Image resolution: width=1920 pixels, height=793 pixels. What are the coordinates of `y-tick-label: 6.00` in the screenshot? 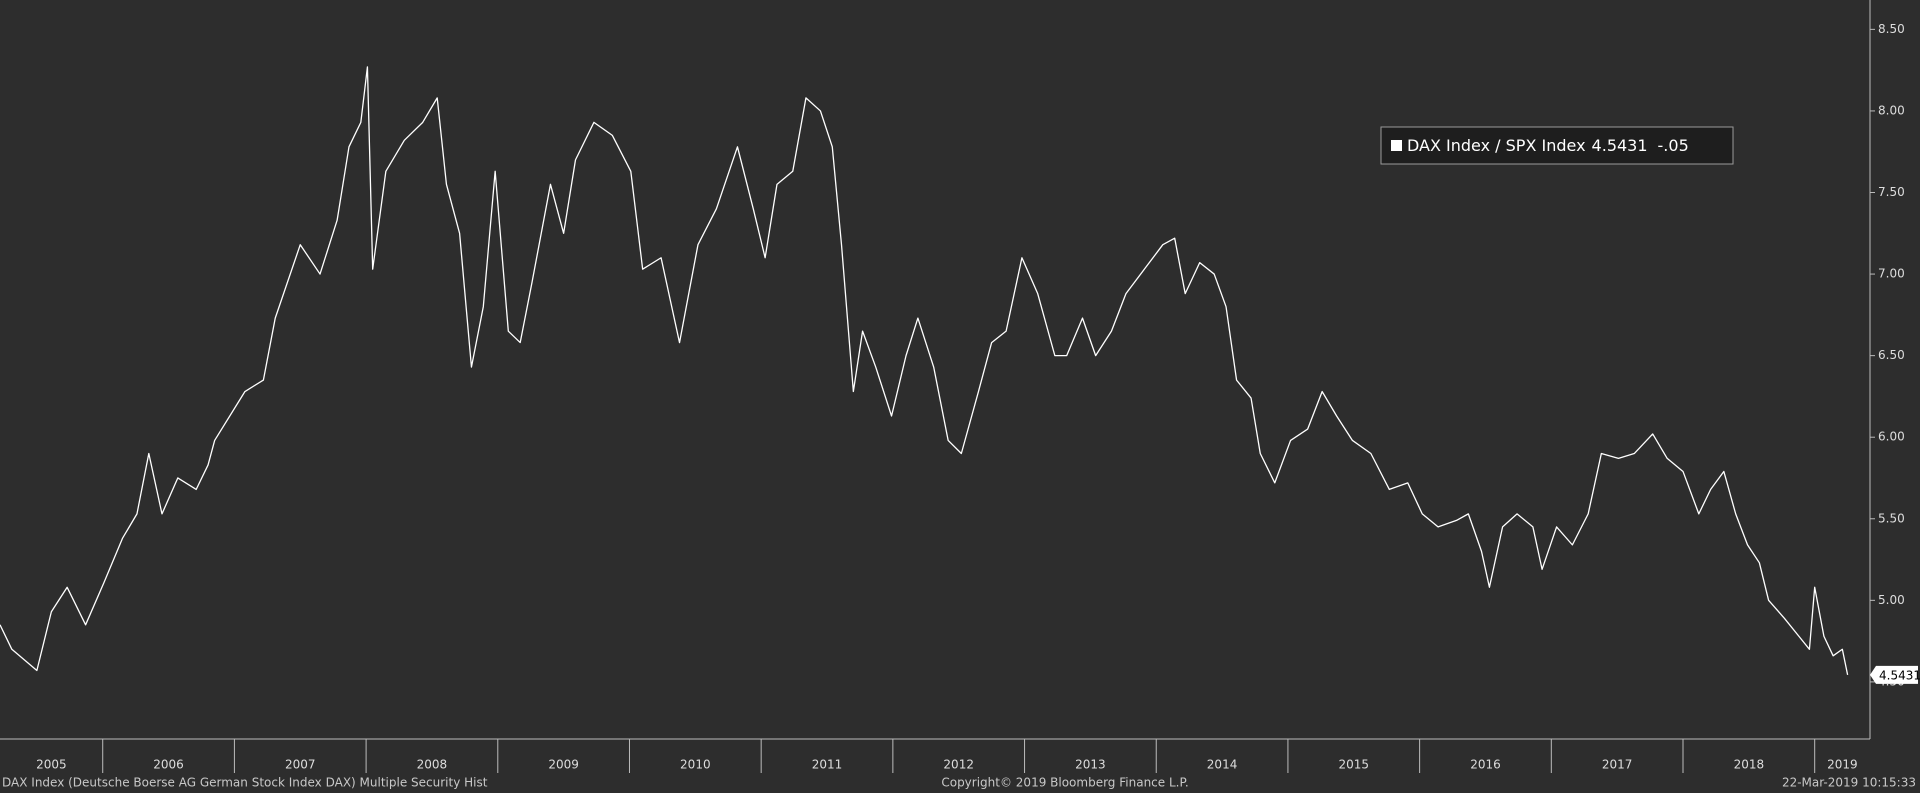 It's located at (1891, 437).